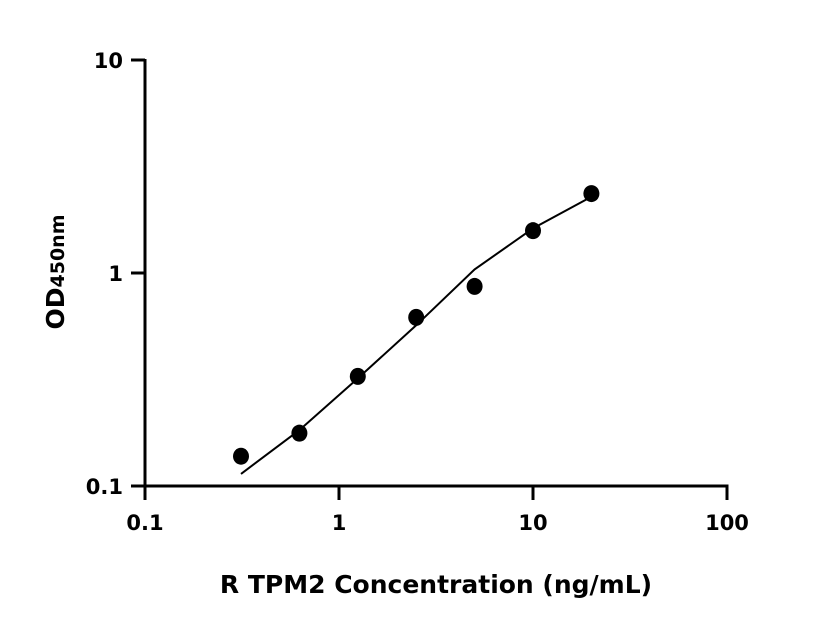 The width and height of the screenshot is (816, 644). Describe the element at coordinates (108, 61) in the screenshot. I see `y-tick-label: 10` at that location.